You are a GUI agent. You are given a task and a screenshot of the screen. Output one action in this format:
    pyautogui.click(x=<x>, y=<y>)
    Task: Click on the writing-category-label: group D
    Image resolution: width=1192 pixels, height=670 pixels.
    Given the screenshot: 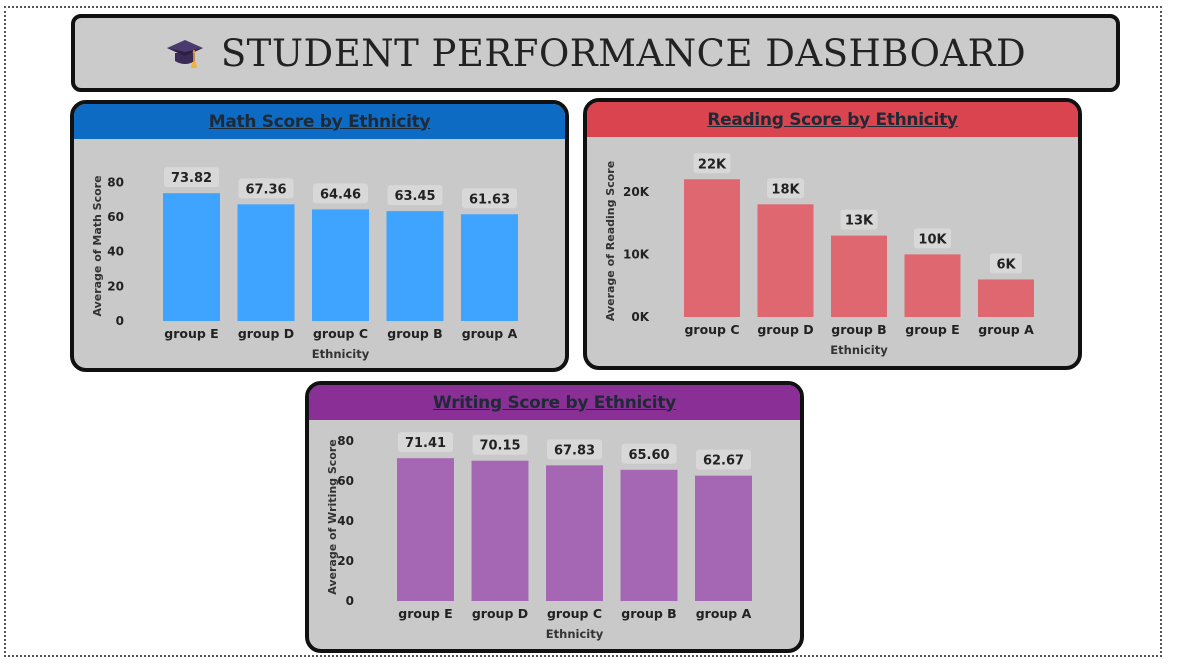 What is the action you would take?
    pyautogui.click(x=500, y=613)
    